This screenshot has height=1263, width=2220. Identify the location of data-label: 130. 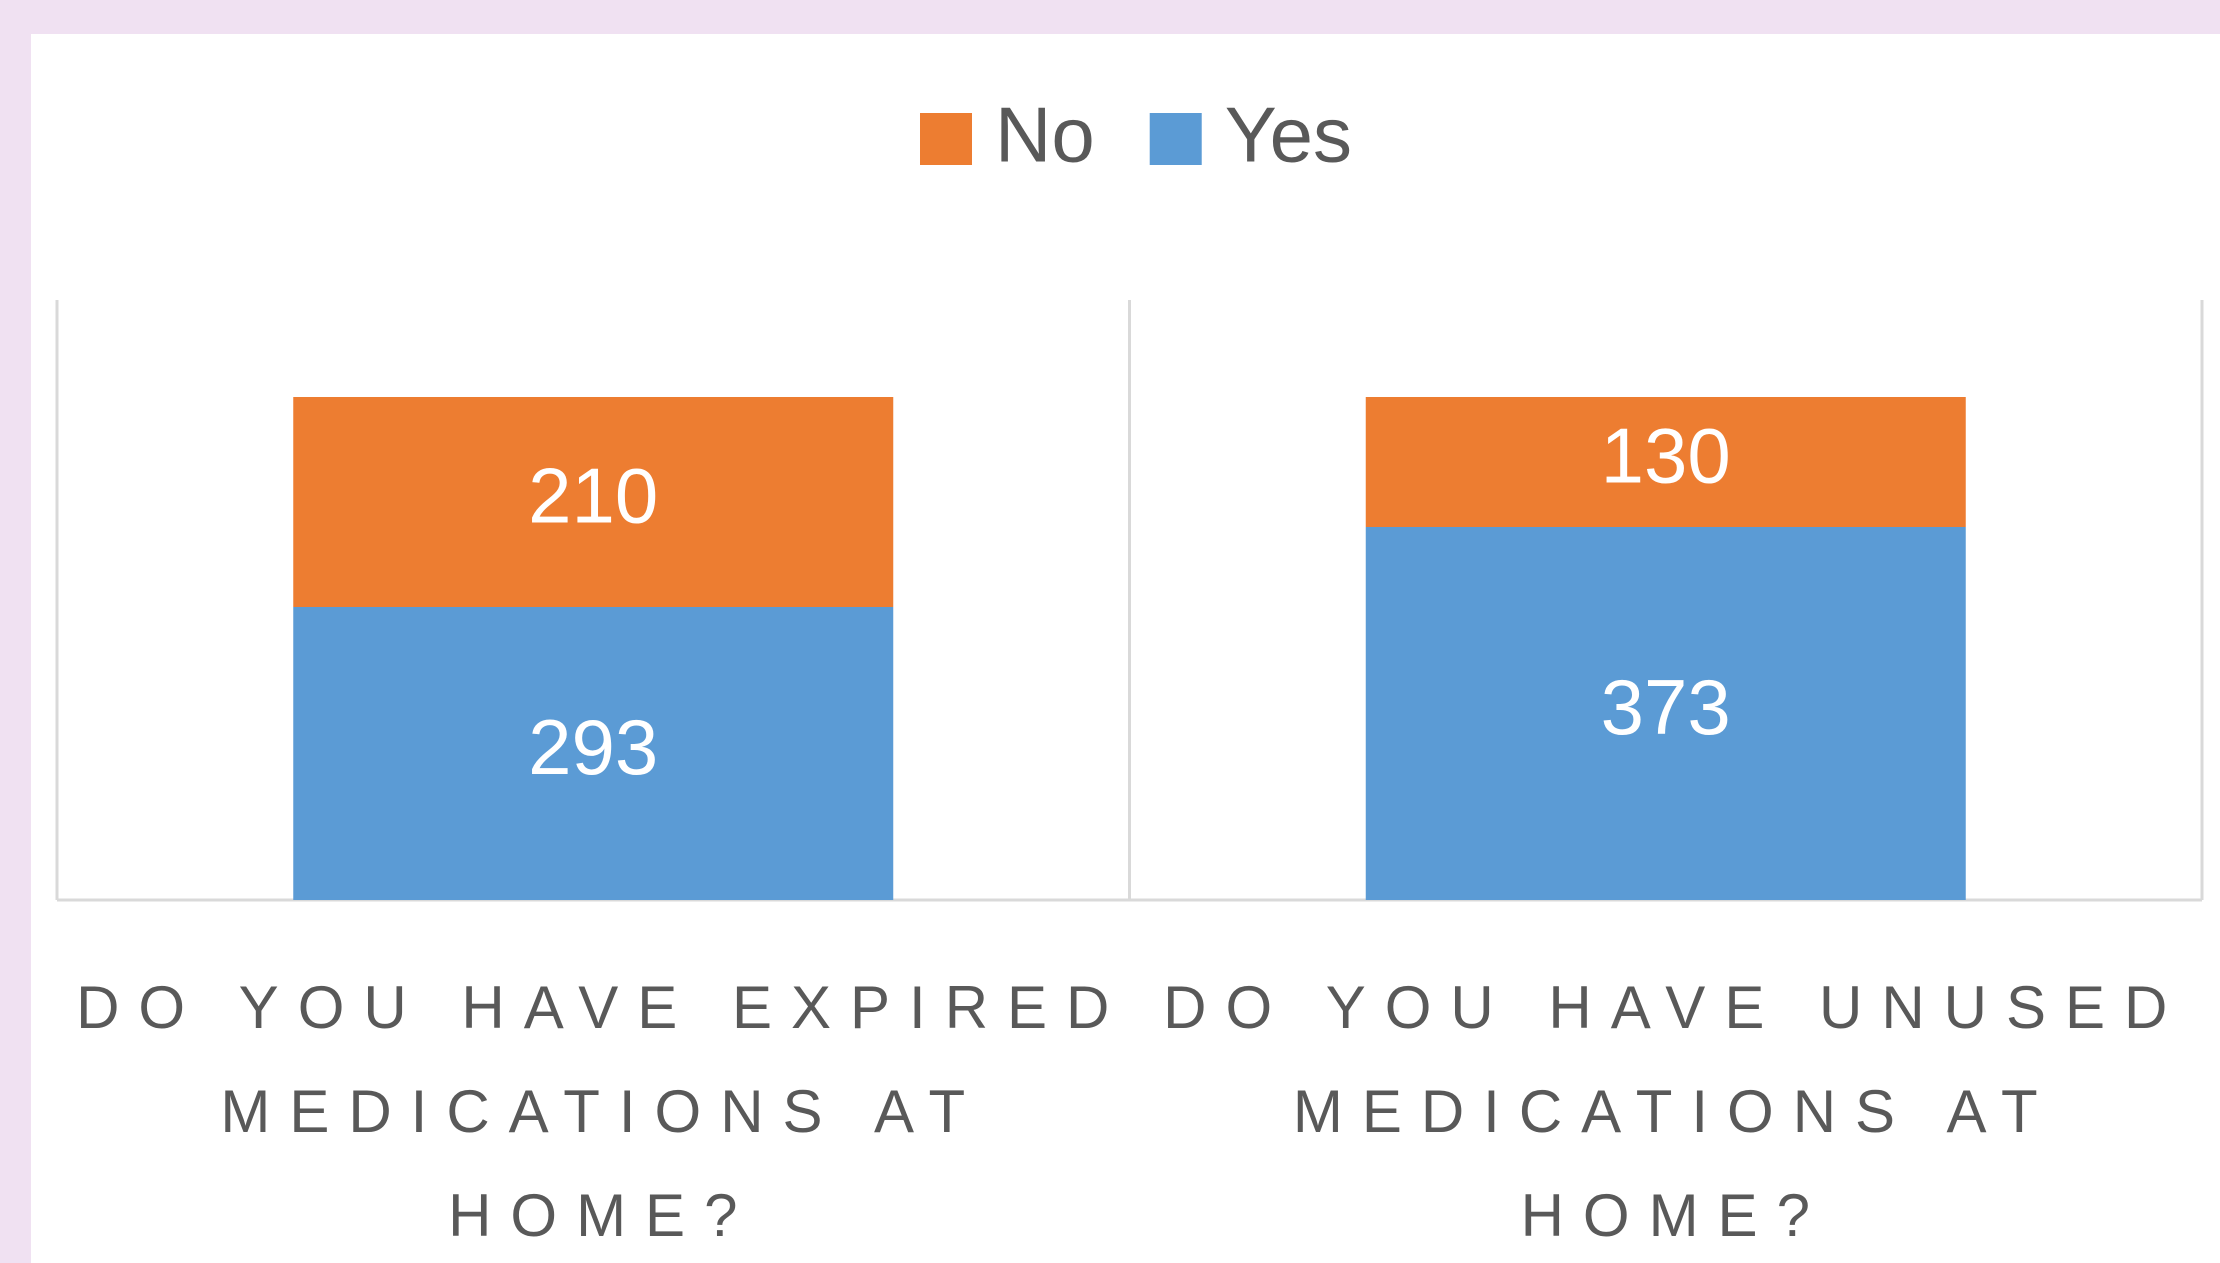
(1666, 456).